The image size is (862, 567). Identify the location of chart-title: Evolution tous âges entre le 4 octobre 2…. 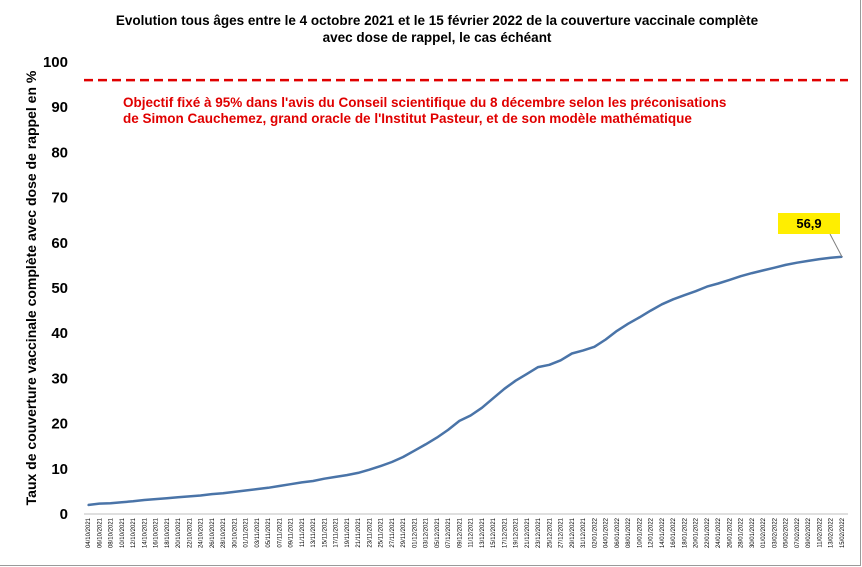
(437, 29).